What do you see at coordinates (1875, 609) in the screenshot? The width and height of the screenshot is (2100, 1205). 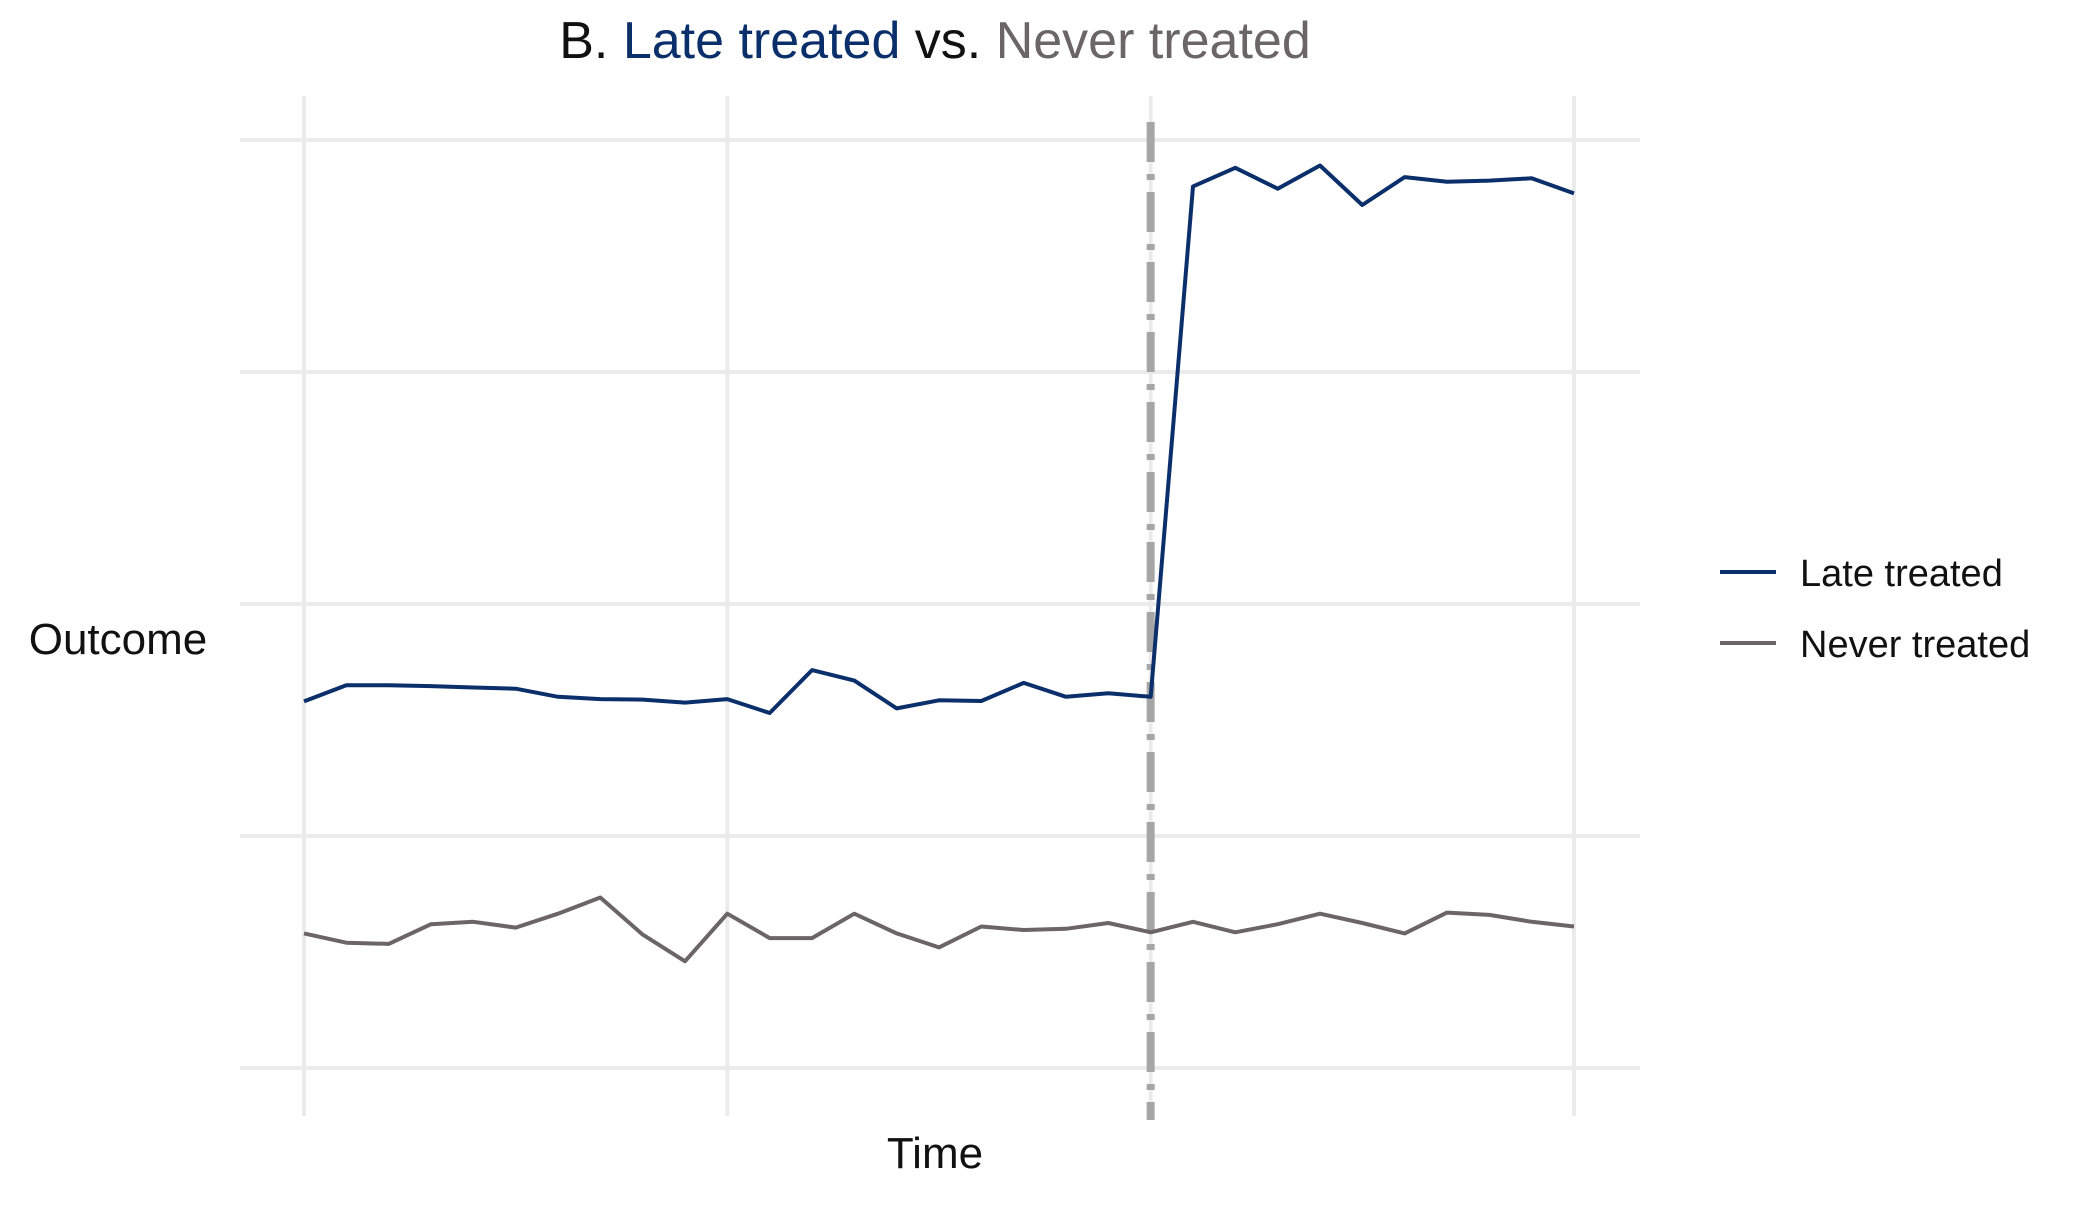 I see `legend: Late treated Never treated` at bounding box center [1875, 609].